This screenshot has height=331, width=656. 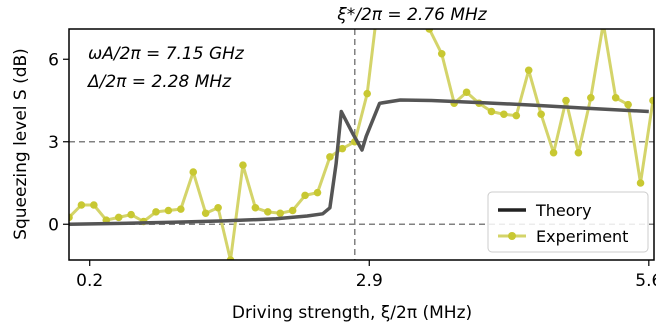 What do you see at coordinates (166, 54) in the screenshot?
I see `annotation-omega: ωA/2π = 7.15 GHz` at bounding box center [166, 54].